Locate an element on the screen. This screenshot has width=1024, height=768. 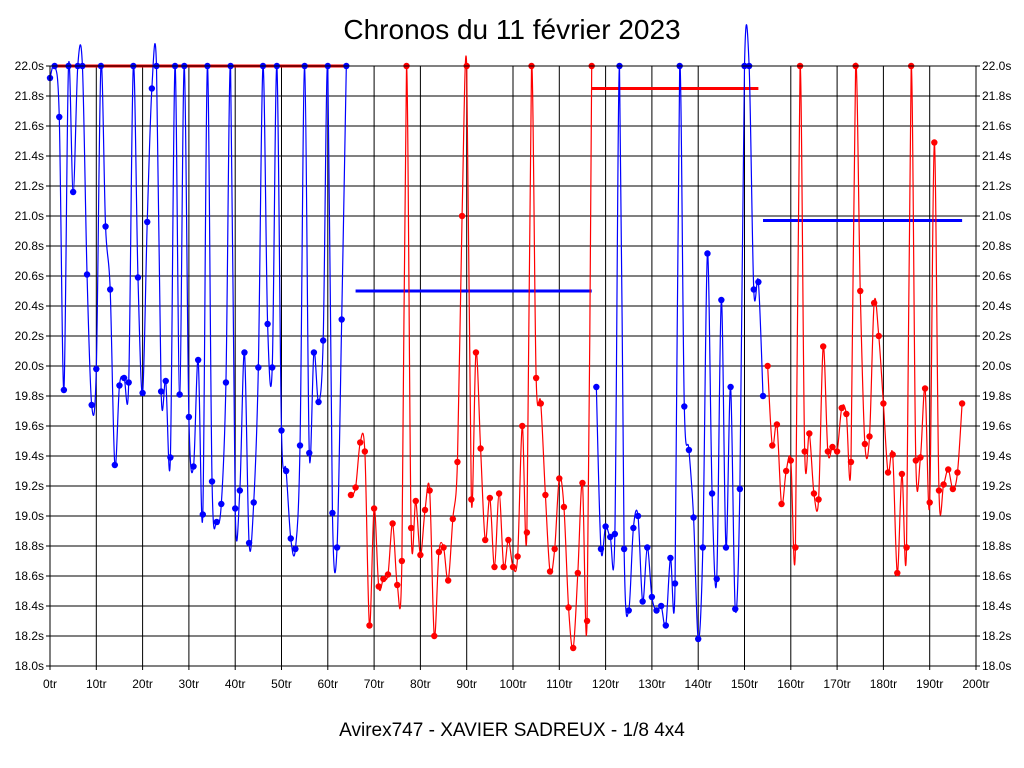
y-tick-label-right: 21.6s is located at coordinates (996, 126).